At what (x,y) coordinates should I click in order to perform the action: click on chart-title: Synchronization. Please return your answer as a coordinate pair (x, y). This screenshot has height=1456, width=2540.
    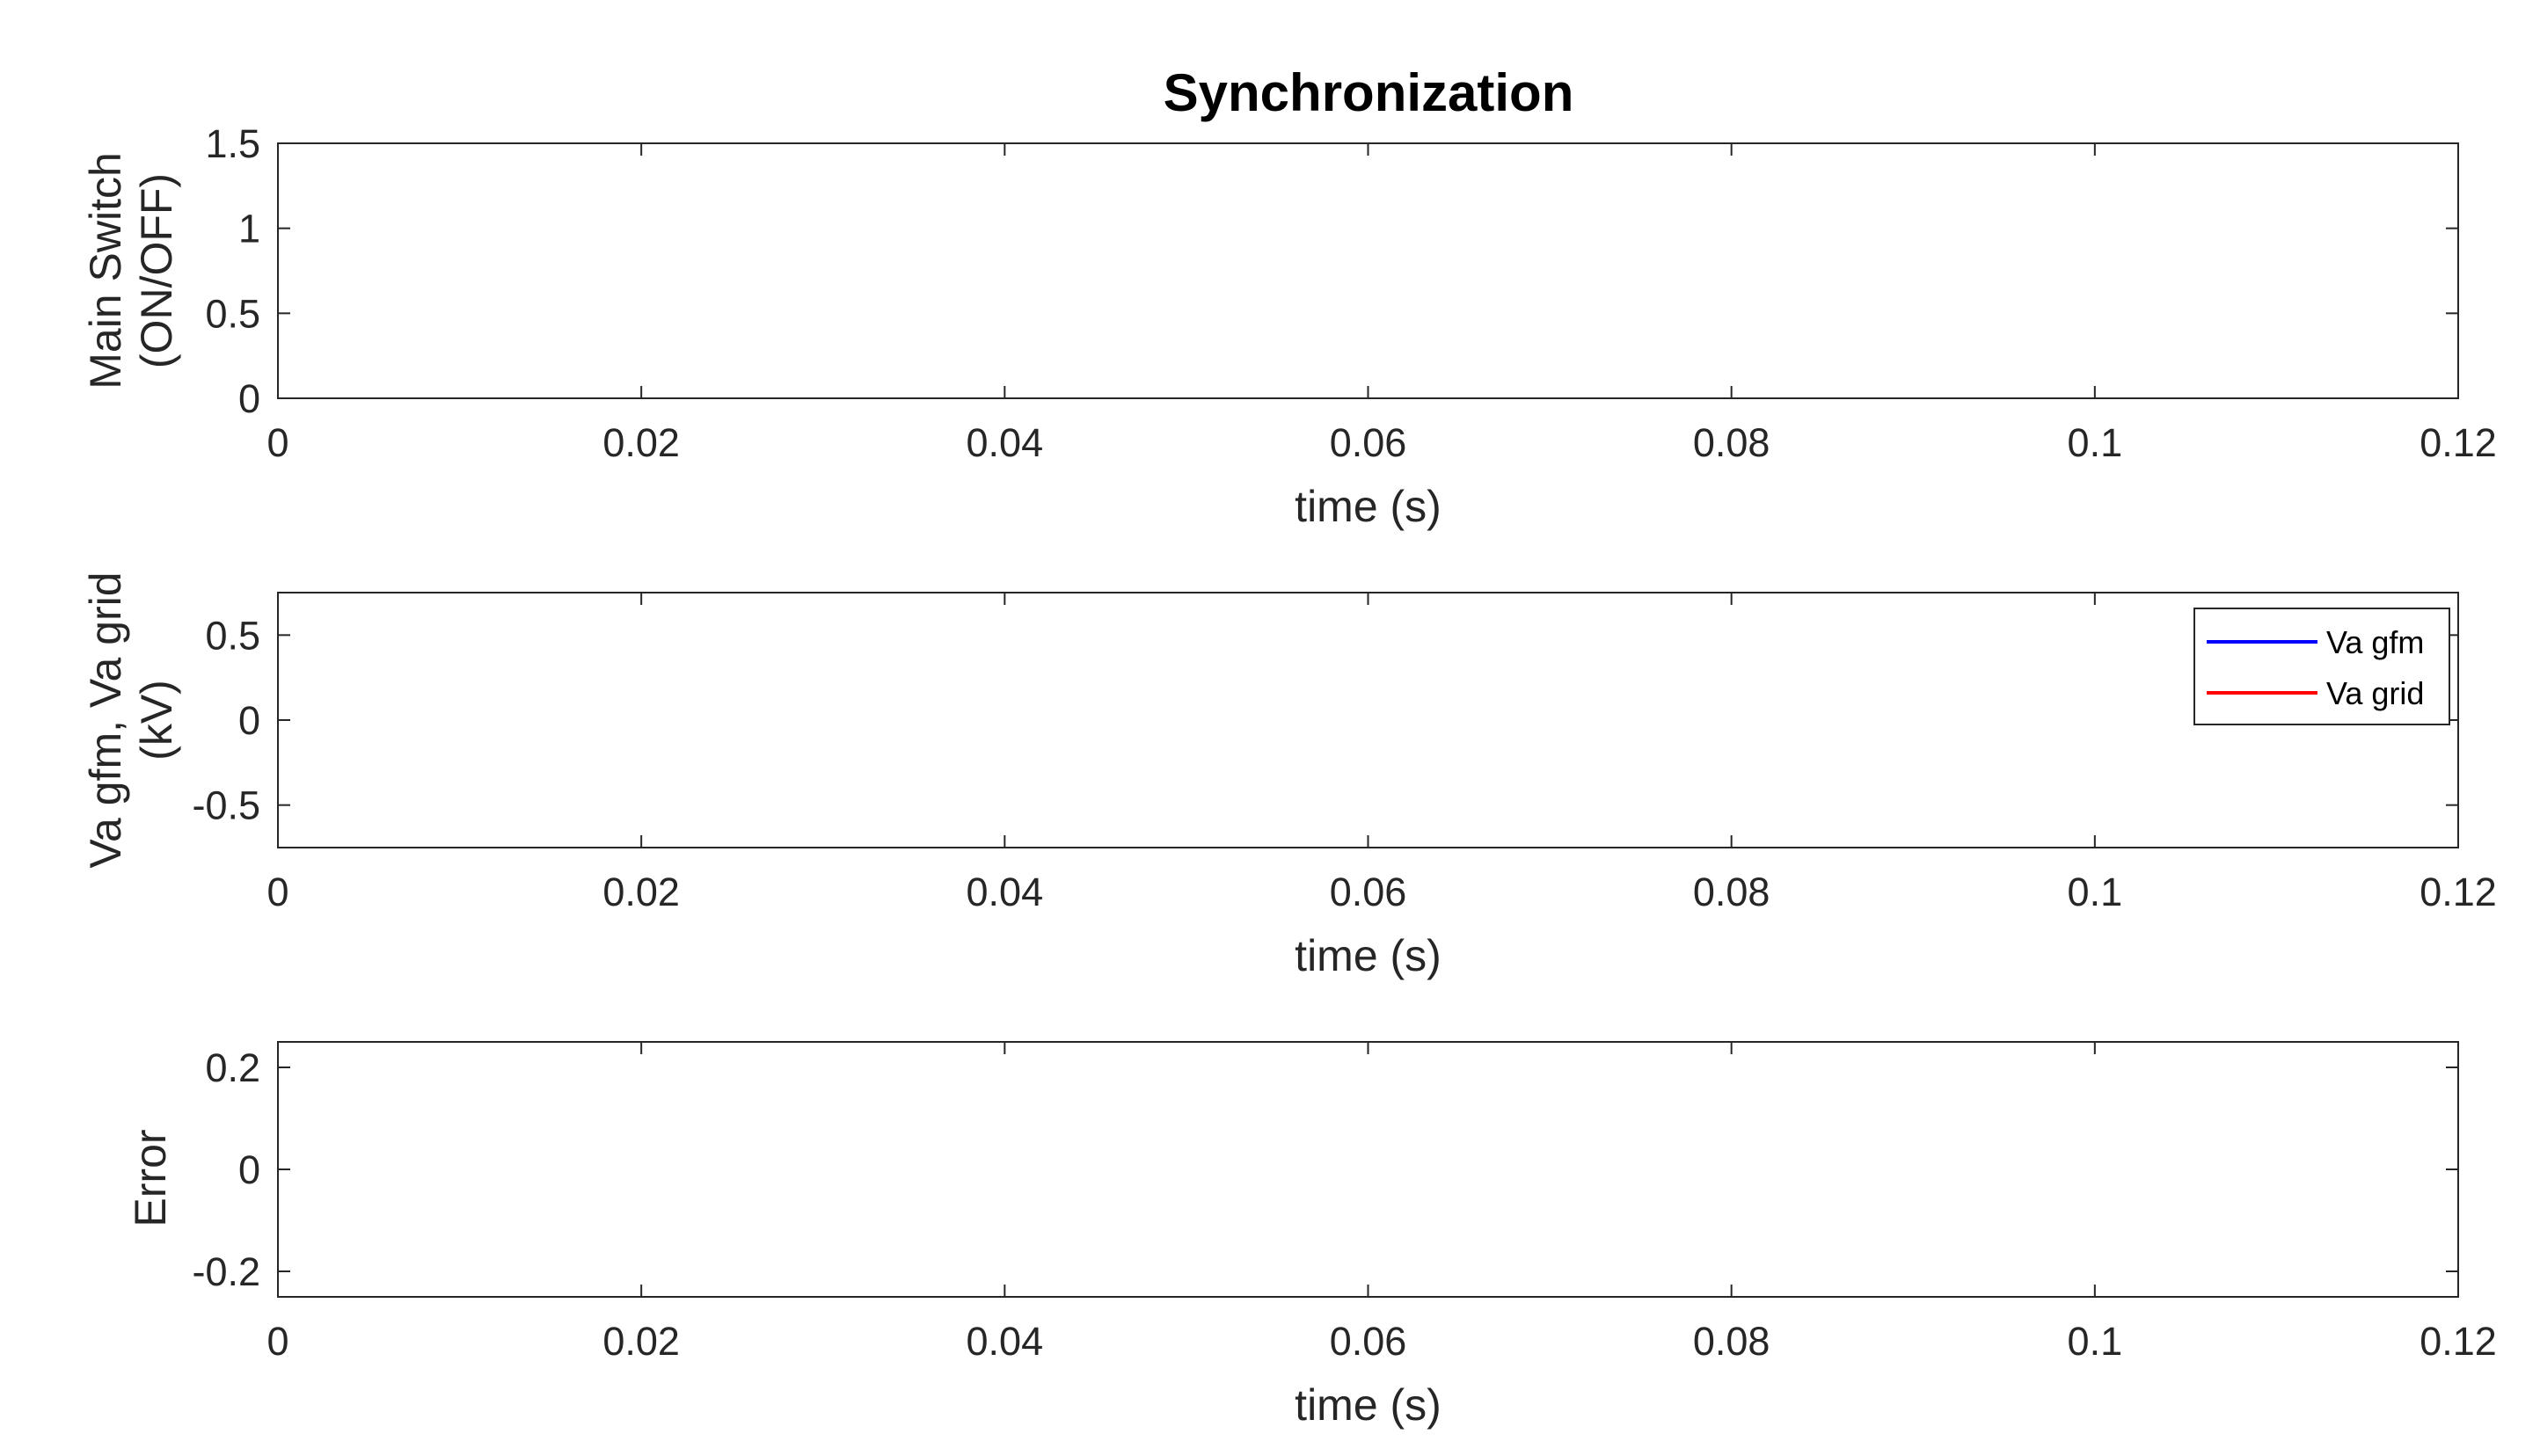
    Looking at the image, I should click on (1369, 92).